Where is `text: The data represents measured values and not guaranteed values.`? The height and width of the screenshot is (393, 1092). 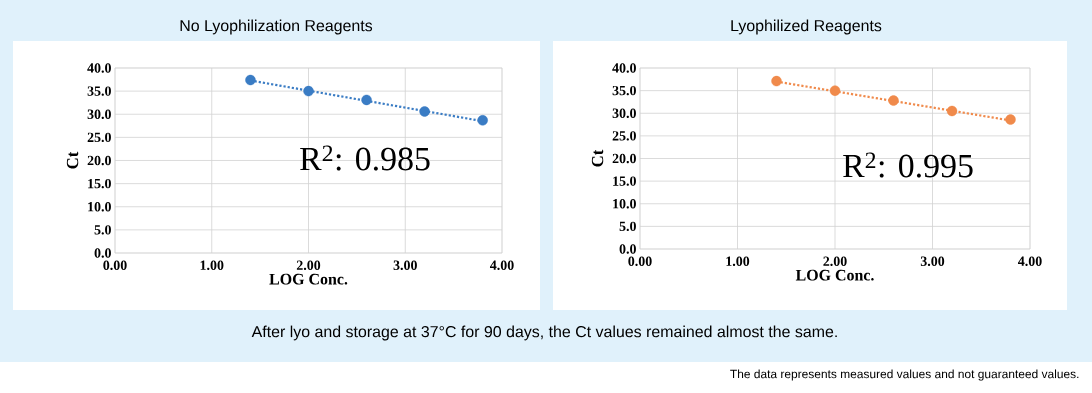
text: The data represents measured values and not guaranteed values. is located at coordinates (904, 375).